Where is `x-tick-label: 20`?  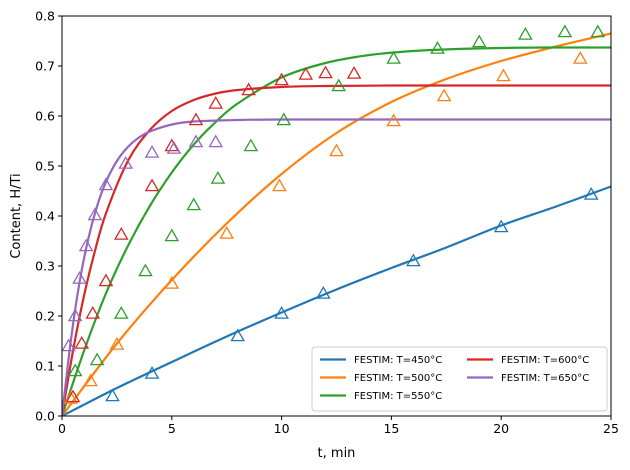 x-tick-label: 20 is located at coordinates (501, 428).